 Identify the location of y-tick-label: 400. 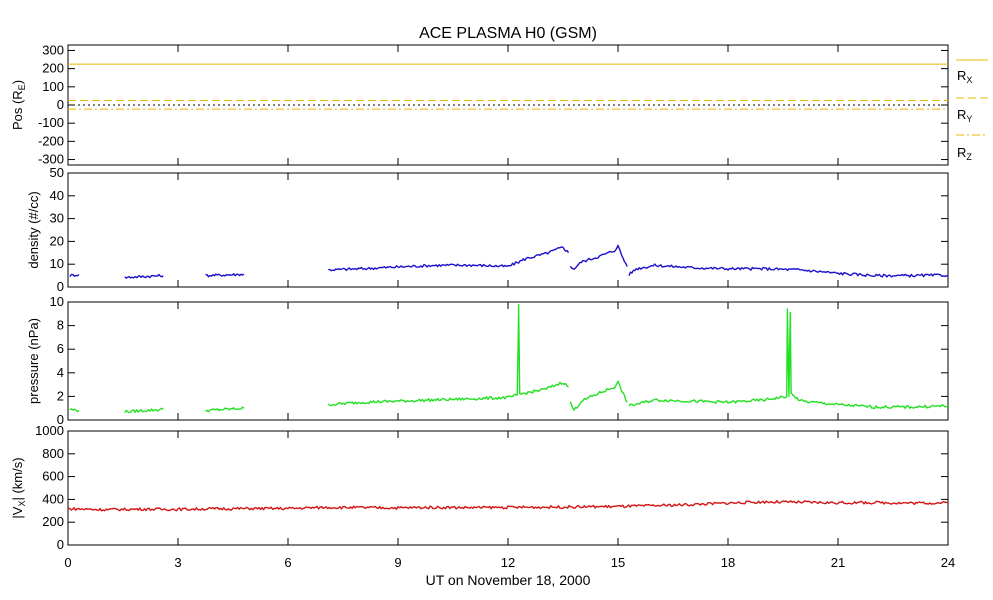
(53, 498).